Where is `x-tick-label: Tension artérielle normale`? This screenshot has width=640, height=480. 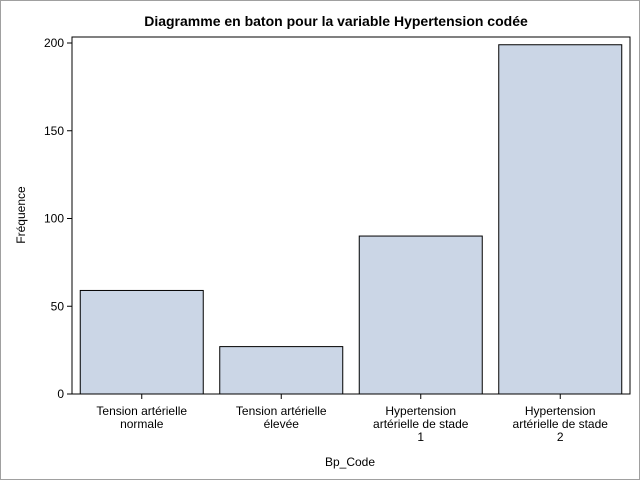
x-tick-label: Tension artérielle normale is located at coordinates (141, 417).